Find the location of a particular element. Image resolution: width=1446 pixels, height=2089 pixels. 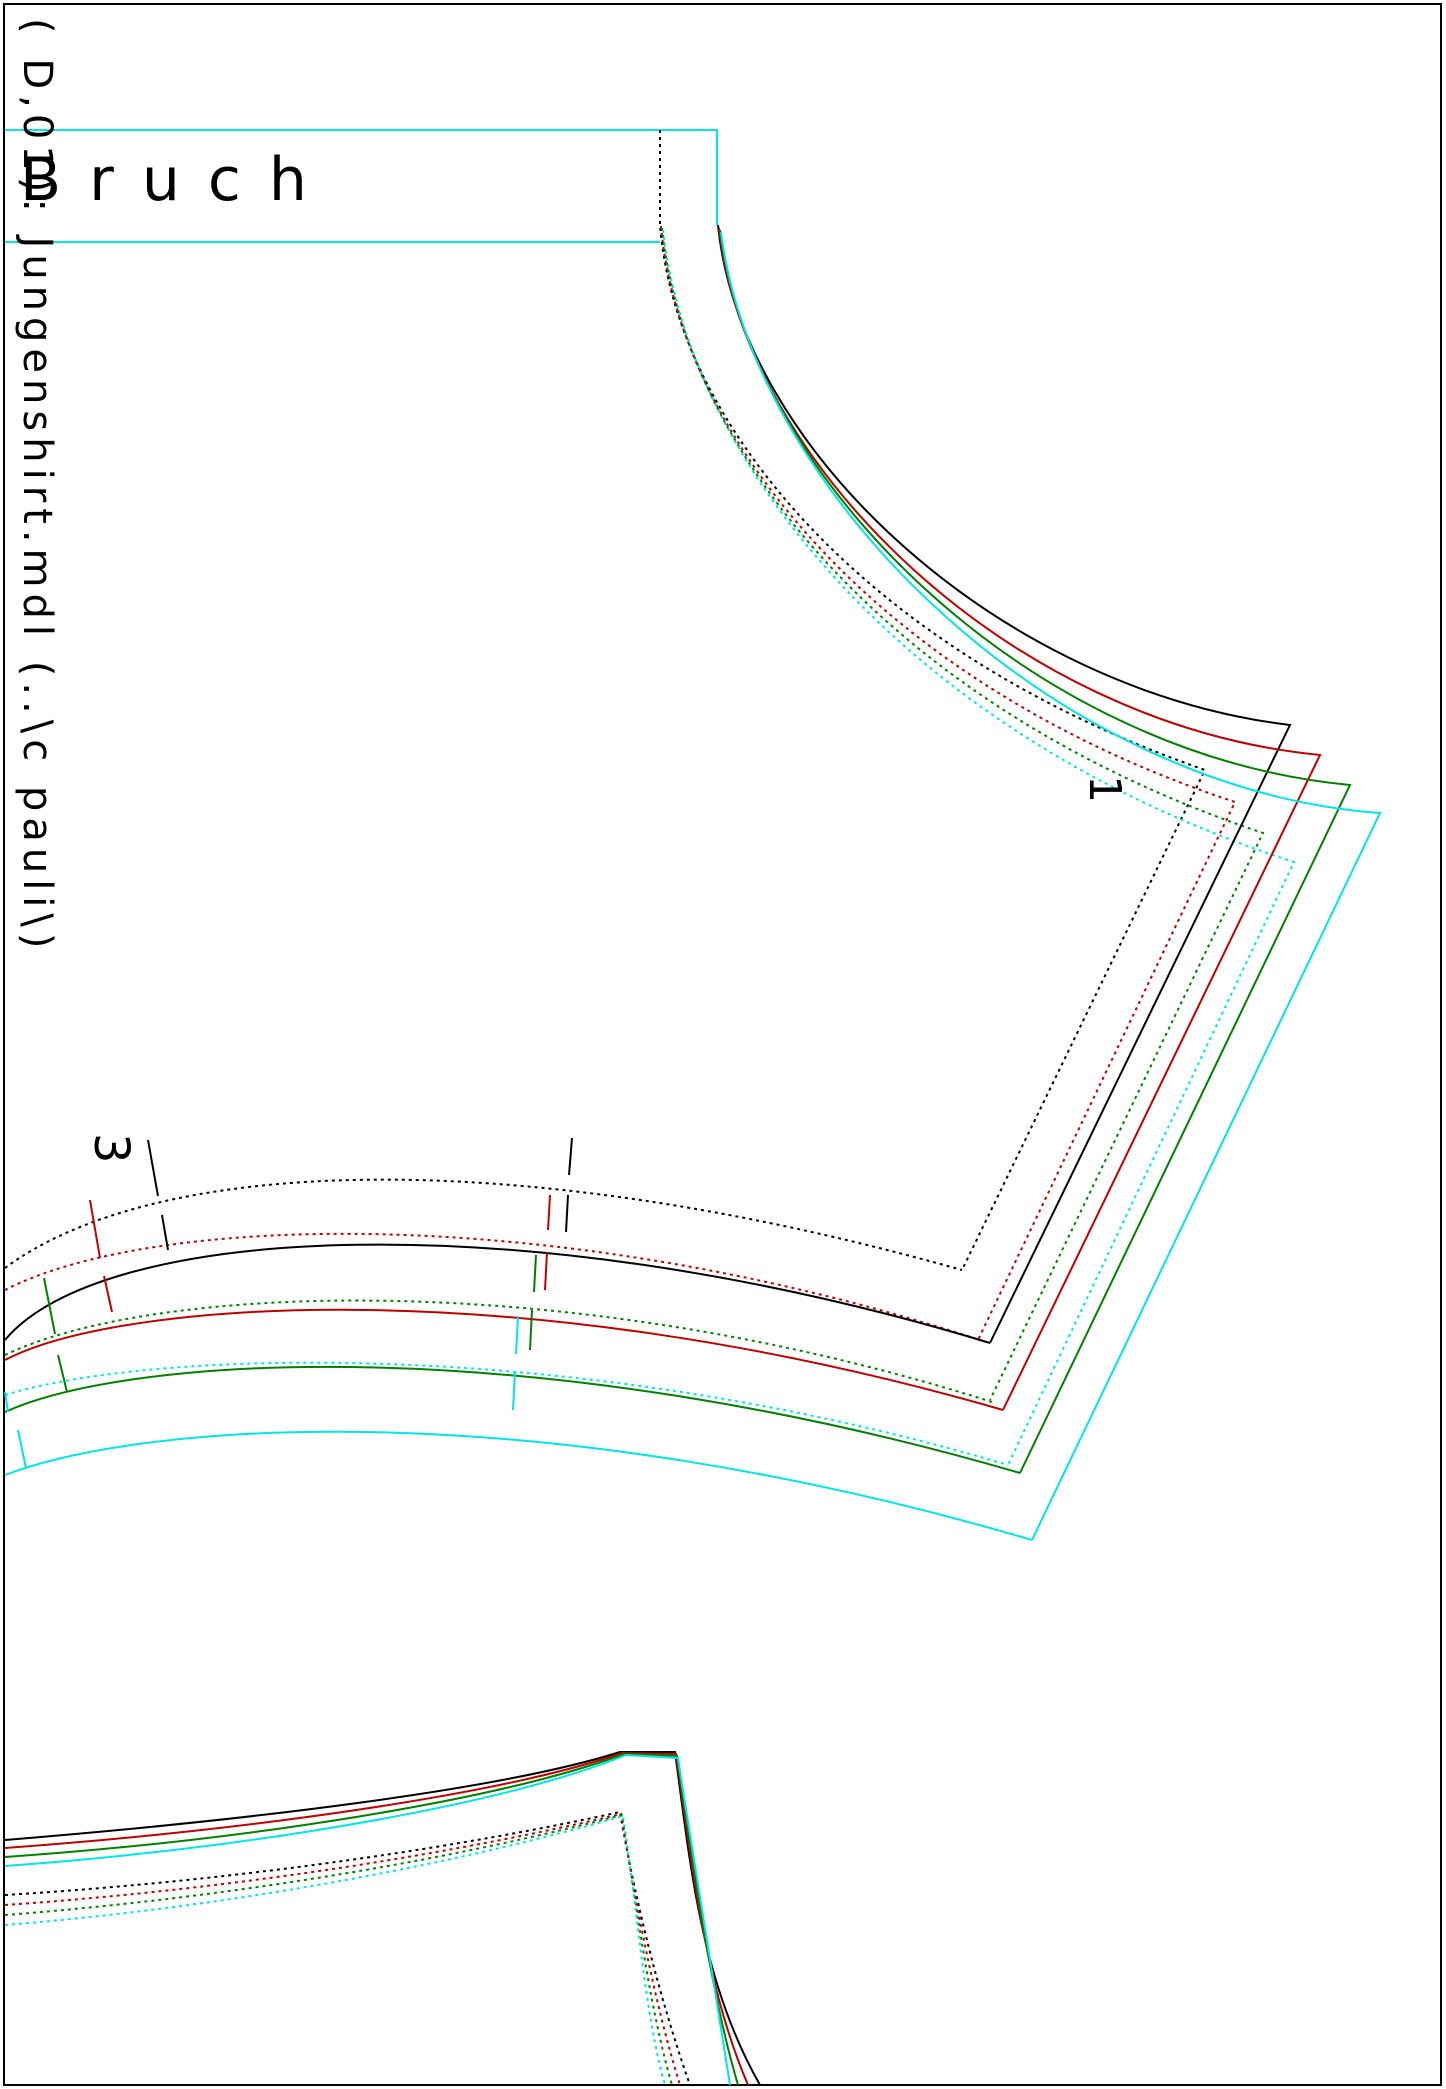

armhole-piece: 3 is located at coordinates (518, 1337).